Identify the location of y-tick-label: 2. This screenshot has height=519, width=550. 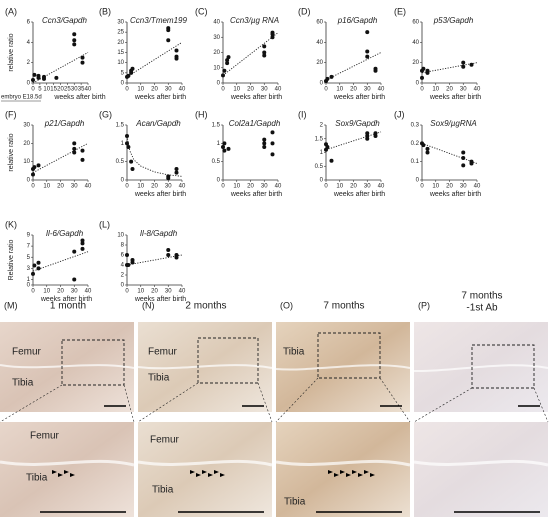
(29, 63).